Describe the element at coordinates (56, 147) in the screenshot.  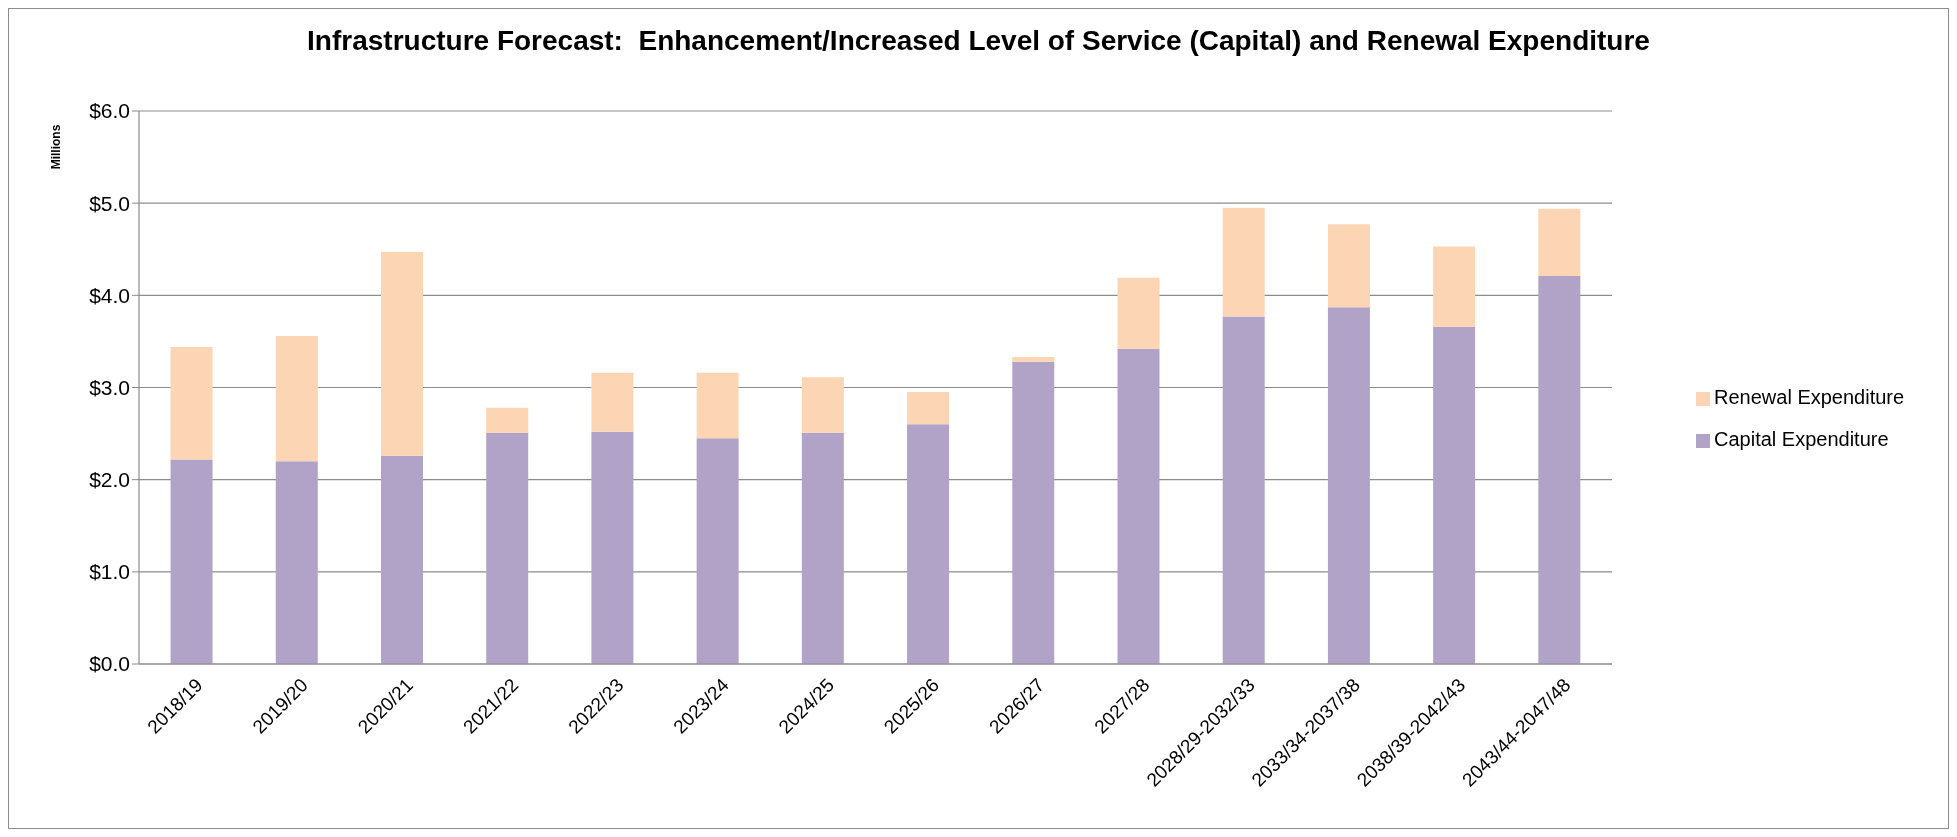
I see `y-axis-title: Millions` at that location.